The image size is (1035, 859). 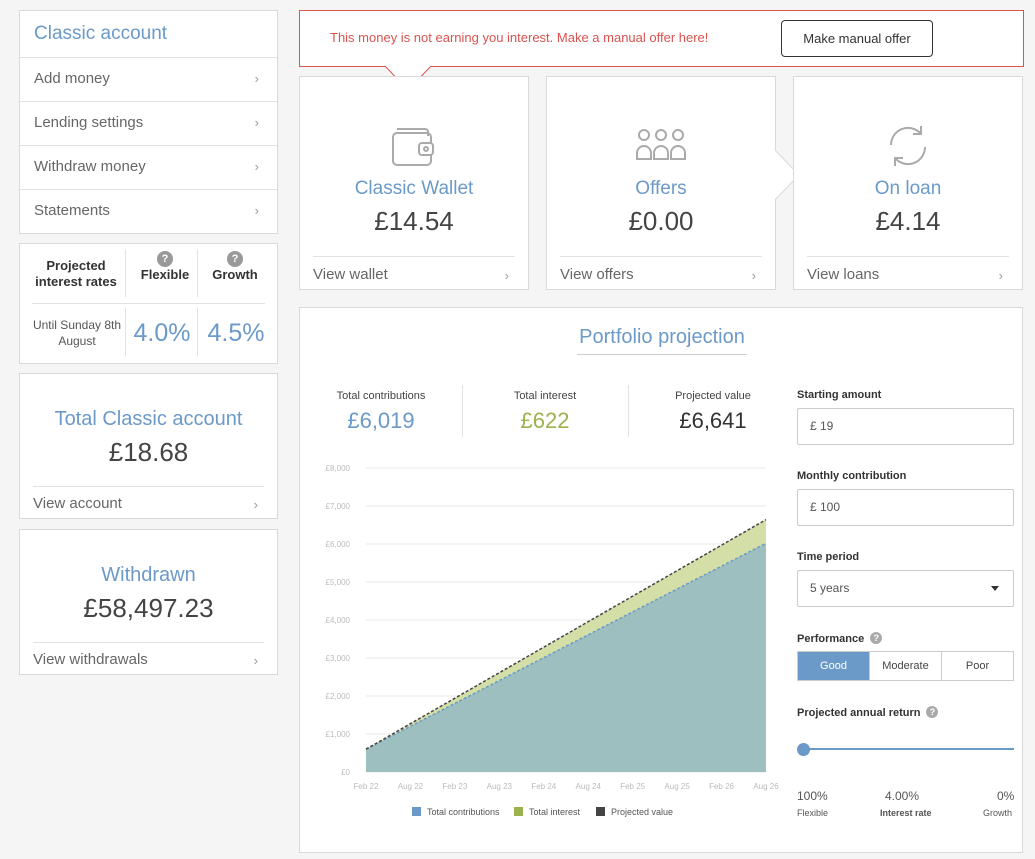 What do you see at coordinates (414, 188) in the screenshot?
I see `card-title: Classic Wallet` at bounding box center [414, 188].